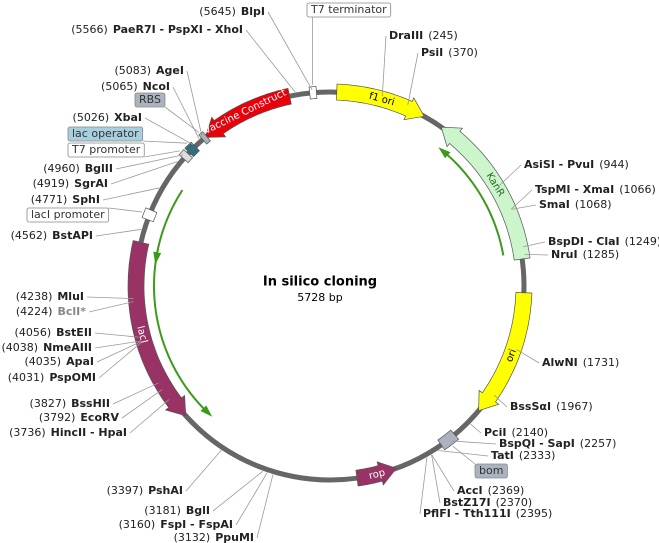 The width and height of the screenshot is (659, 543). I want to click on site-label: TspMI - XmaI (1066), so click(595, 189).